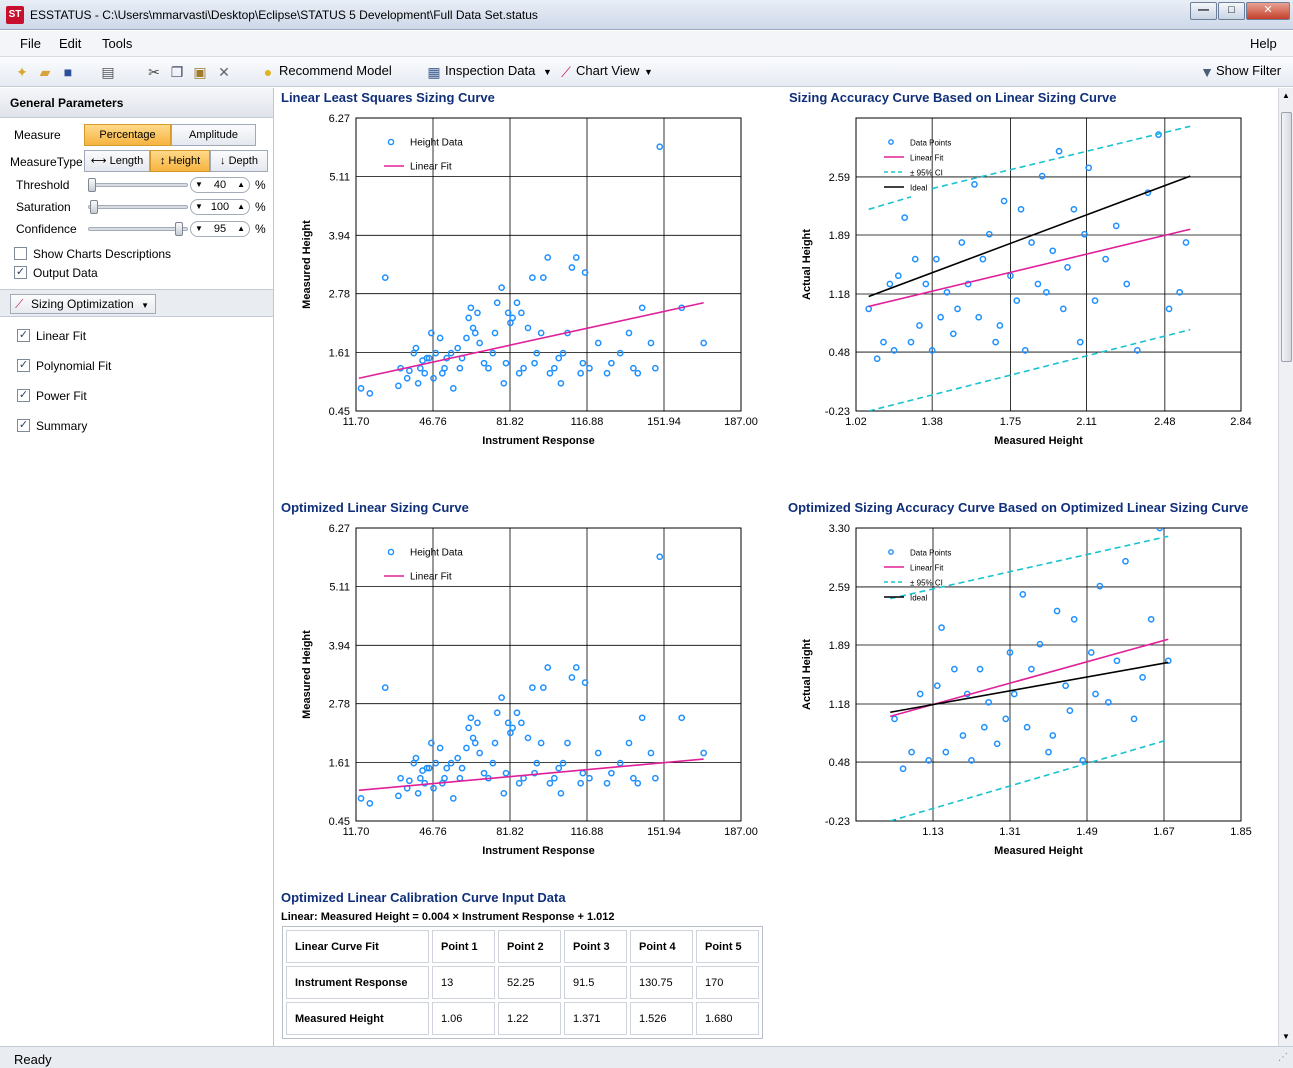  What do you see at coordinates (1038, 441) in the screenshot?
I see `x-axis-label: Measured Height` at bounding box center [1038, 441].